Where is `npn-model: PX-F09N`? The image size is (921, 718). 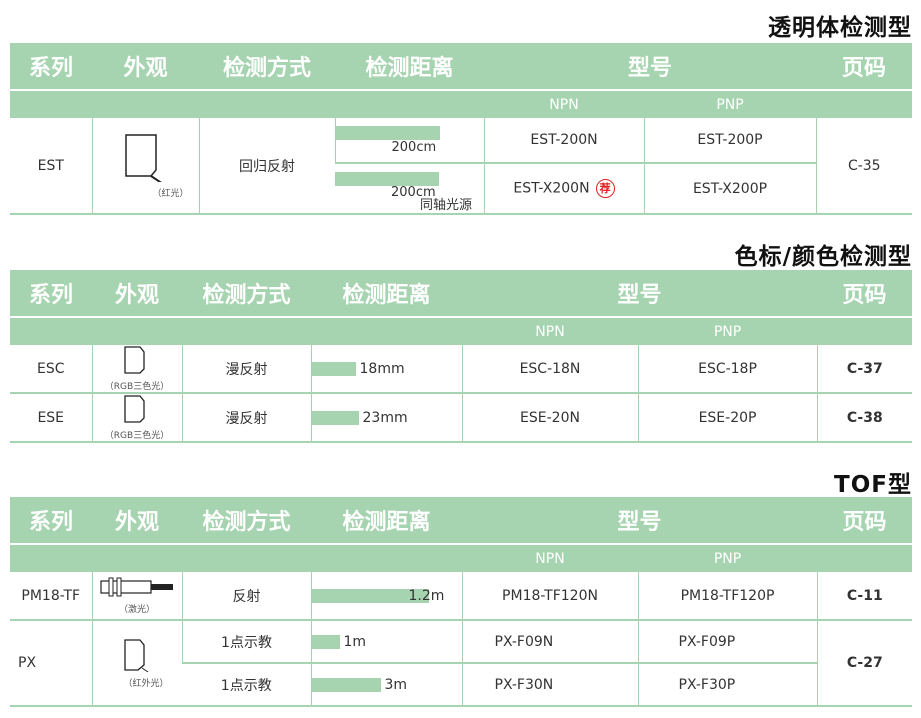 npn-model: PX-F09N is located at coordinates (549, 642).